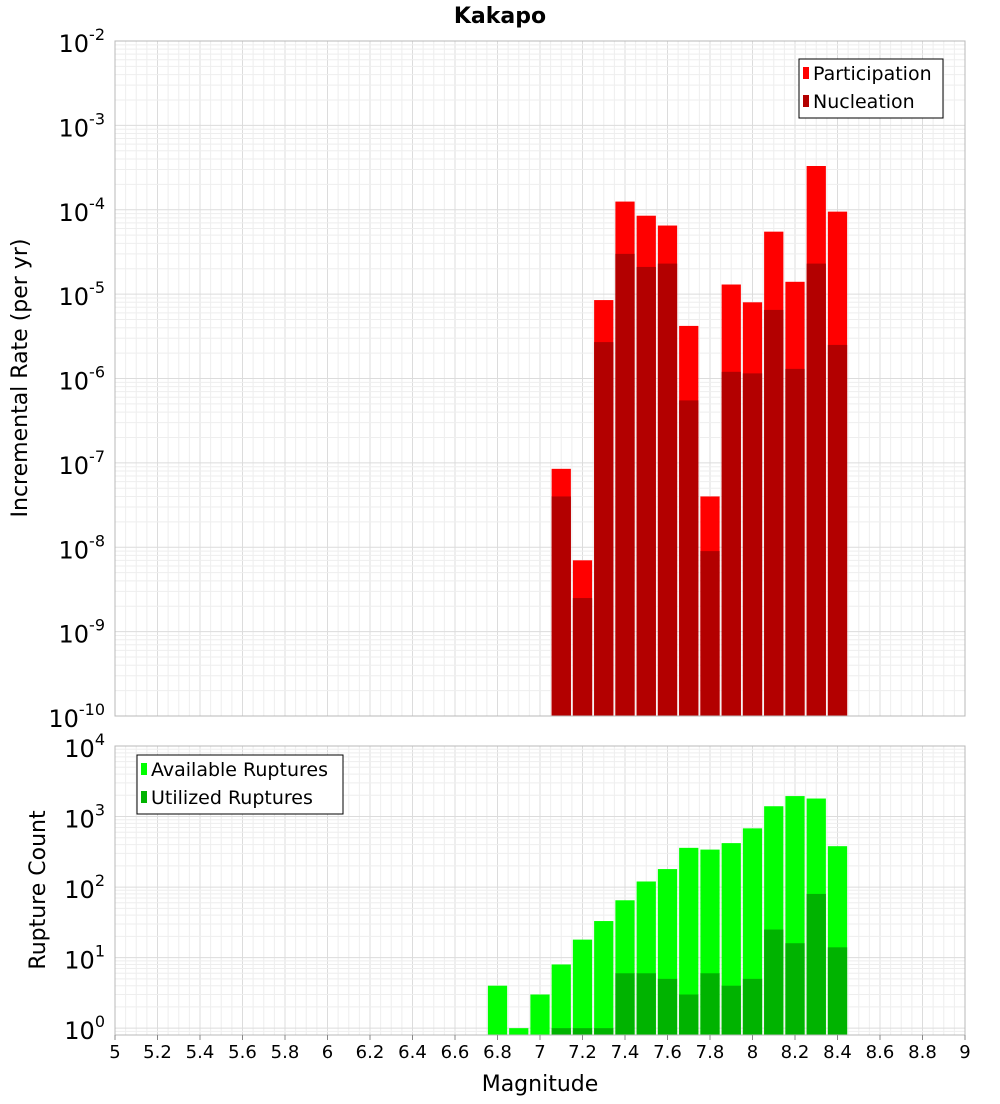  I want to click on legend: Participation Nucleation, so click(871, 88).